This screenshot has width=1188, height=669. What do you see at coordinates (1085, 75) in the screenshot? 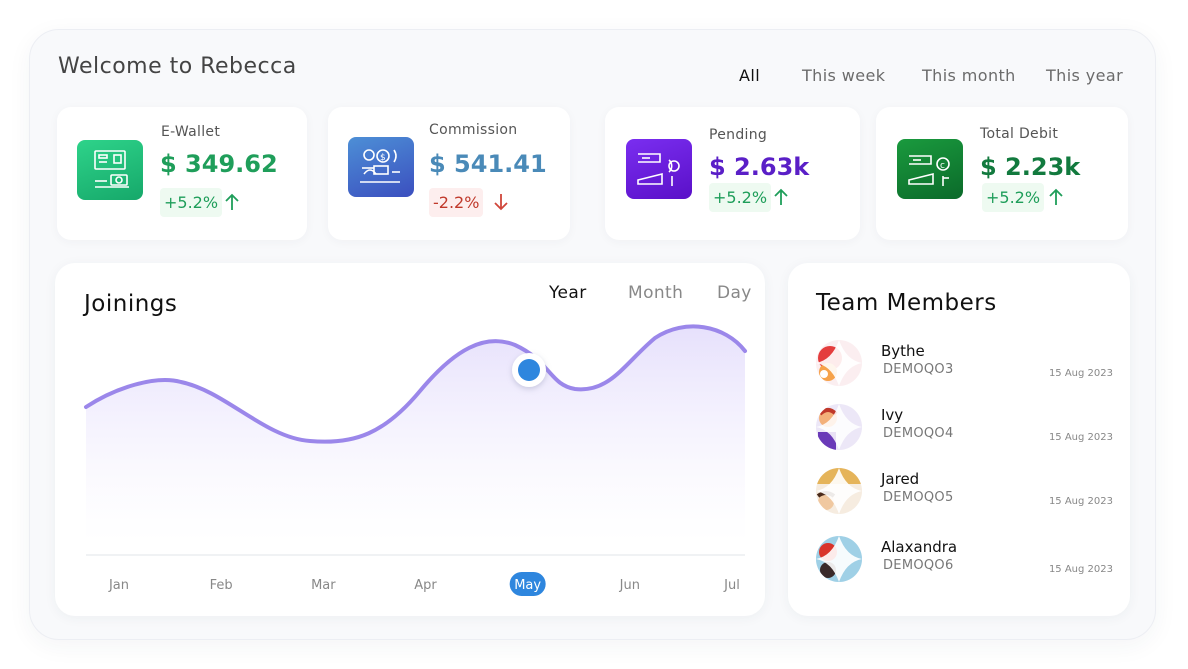
I see `filter-this-year: This year` at bounding box center [1085, 75].